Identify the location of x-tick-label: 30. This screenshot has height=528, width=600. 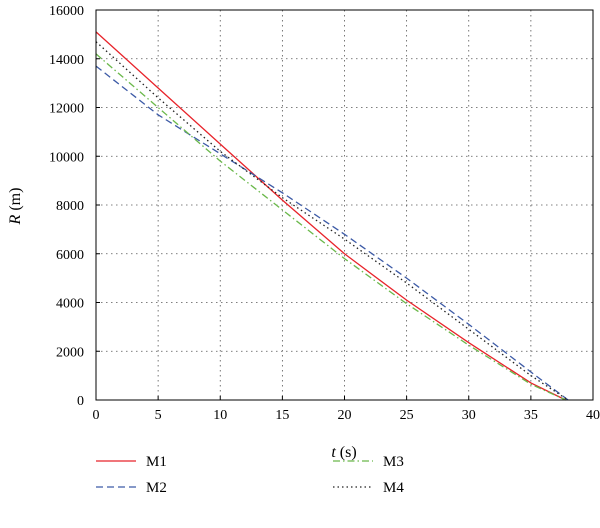
(469, 415).